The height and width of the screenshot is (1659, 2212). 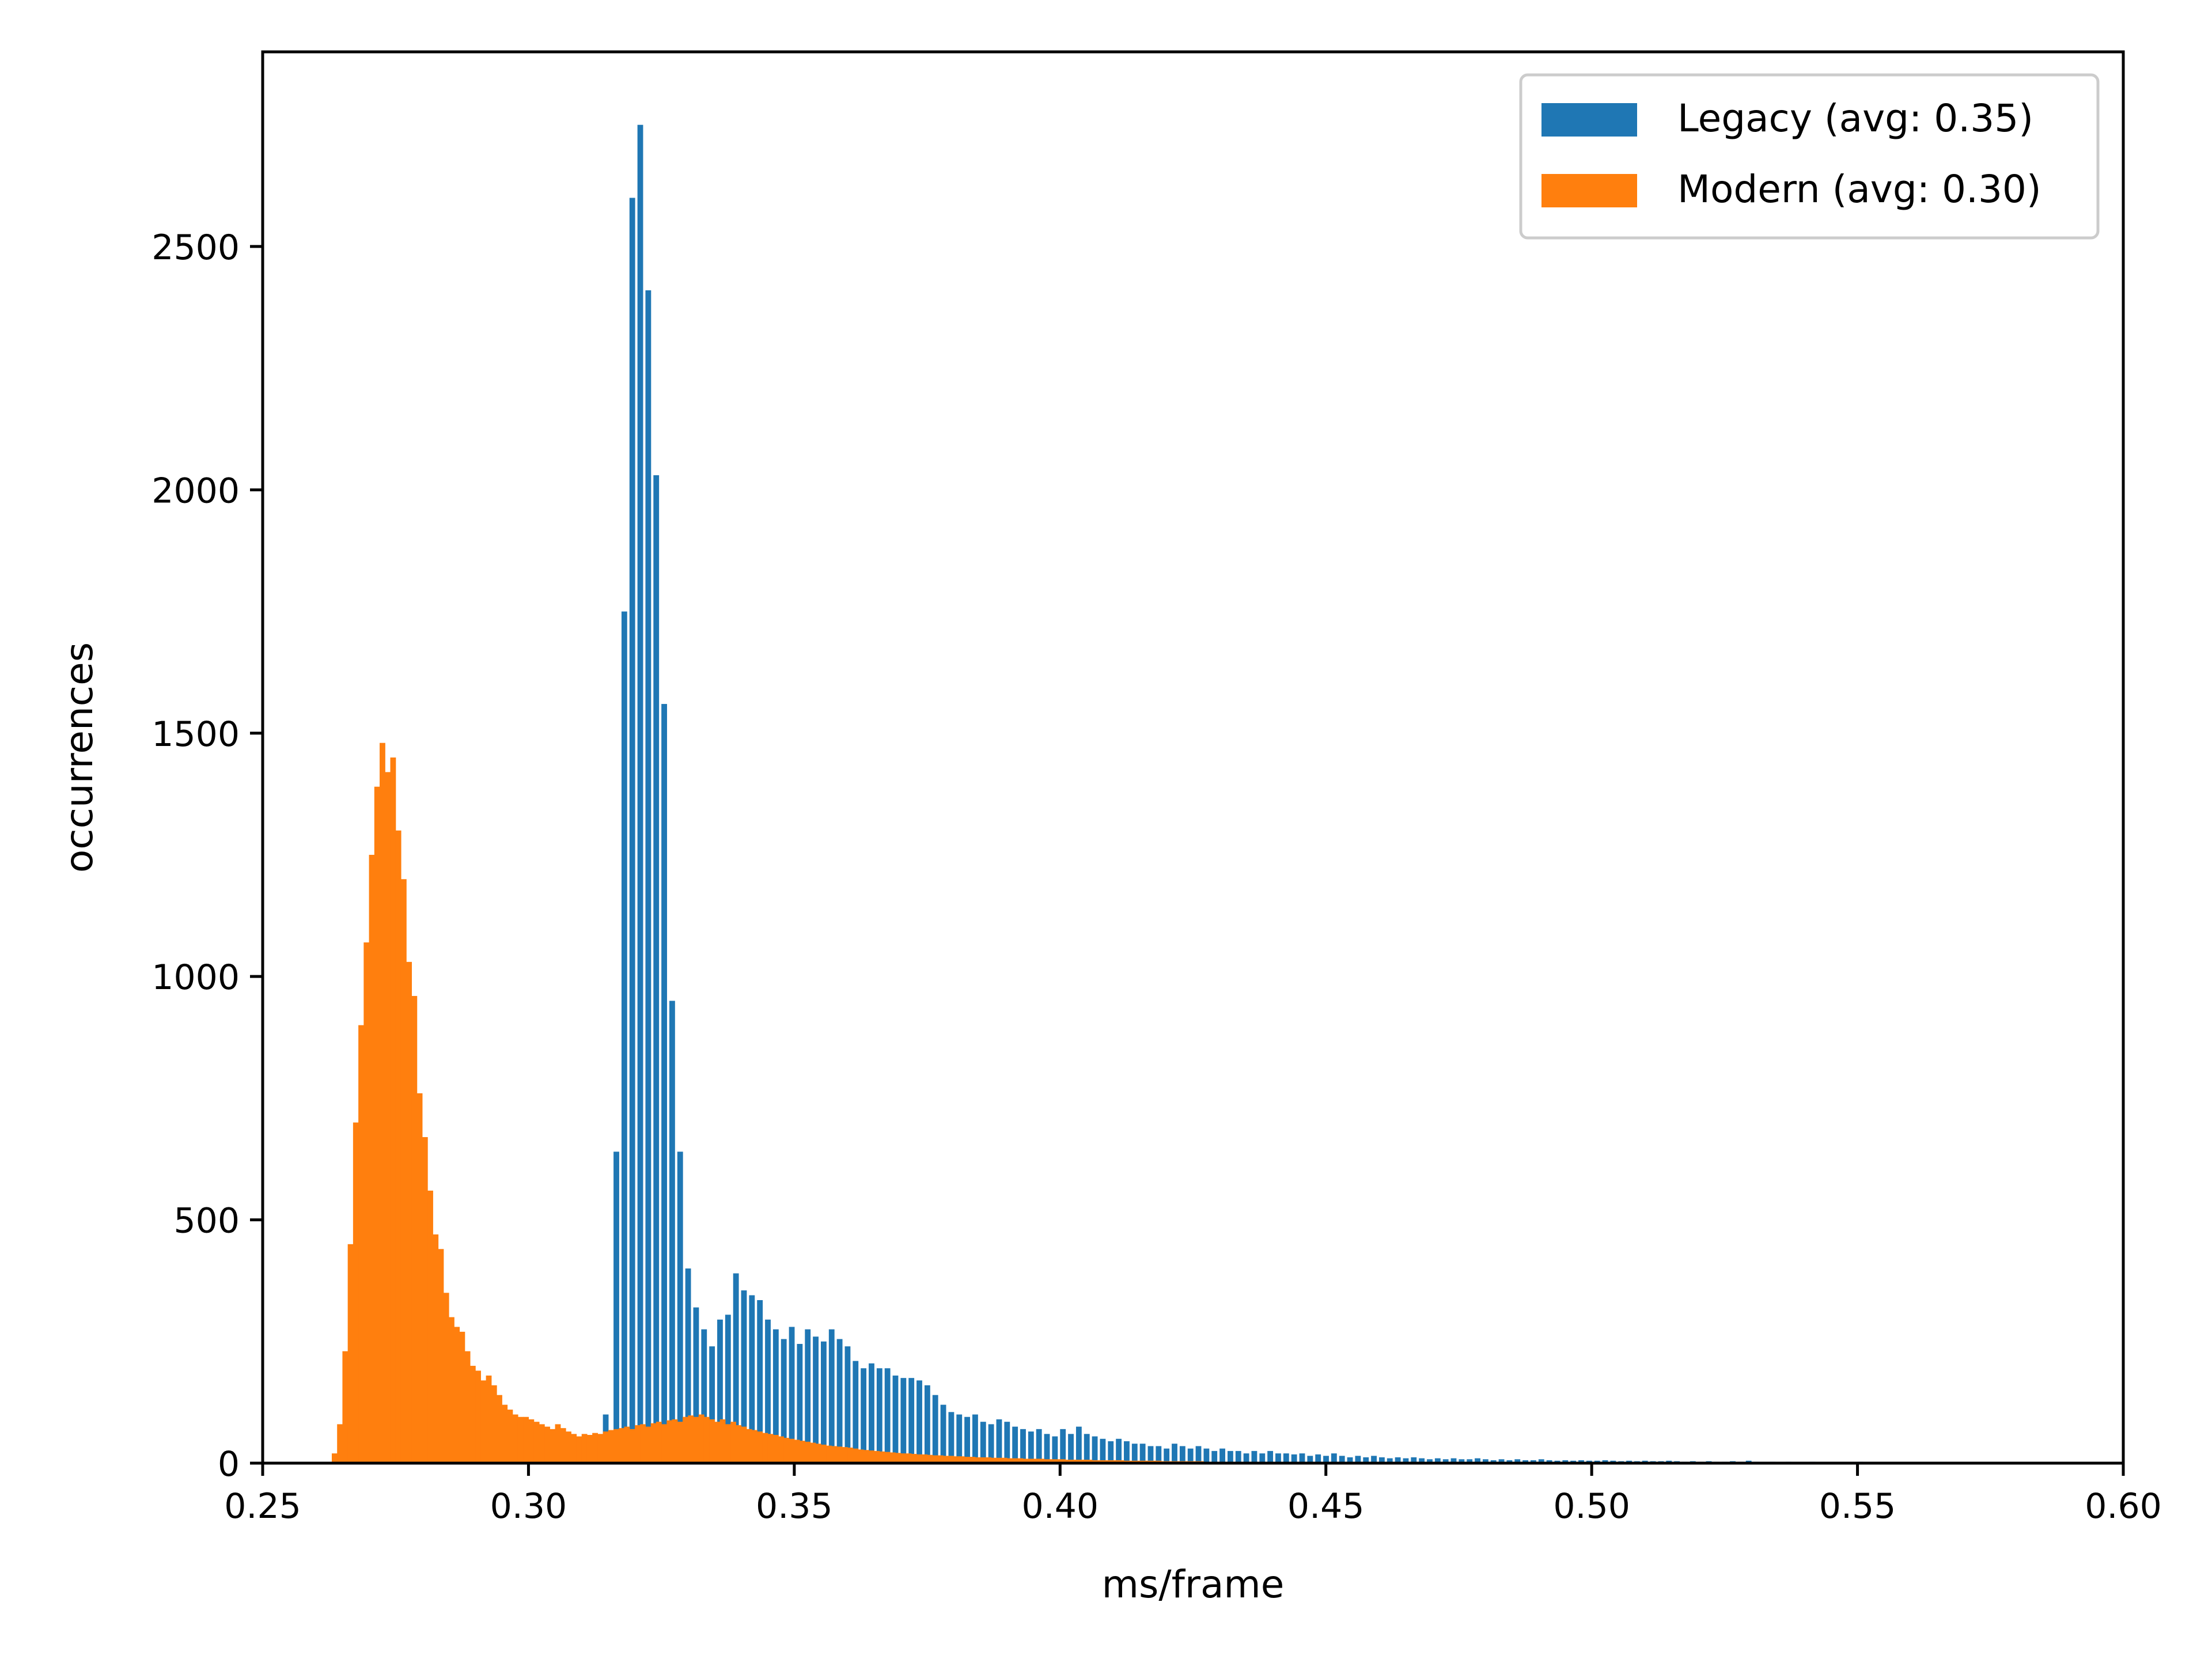 I want to click on legend-label-modern: Modern (avg: 0.30), so click(x=1859, y=189).